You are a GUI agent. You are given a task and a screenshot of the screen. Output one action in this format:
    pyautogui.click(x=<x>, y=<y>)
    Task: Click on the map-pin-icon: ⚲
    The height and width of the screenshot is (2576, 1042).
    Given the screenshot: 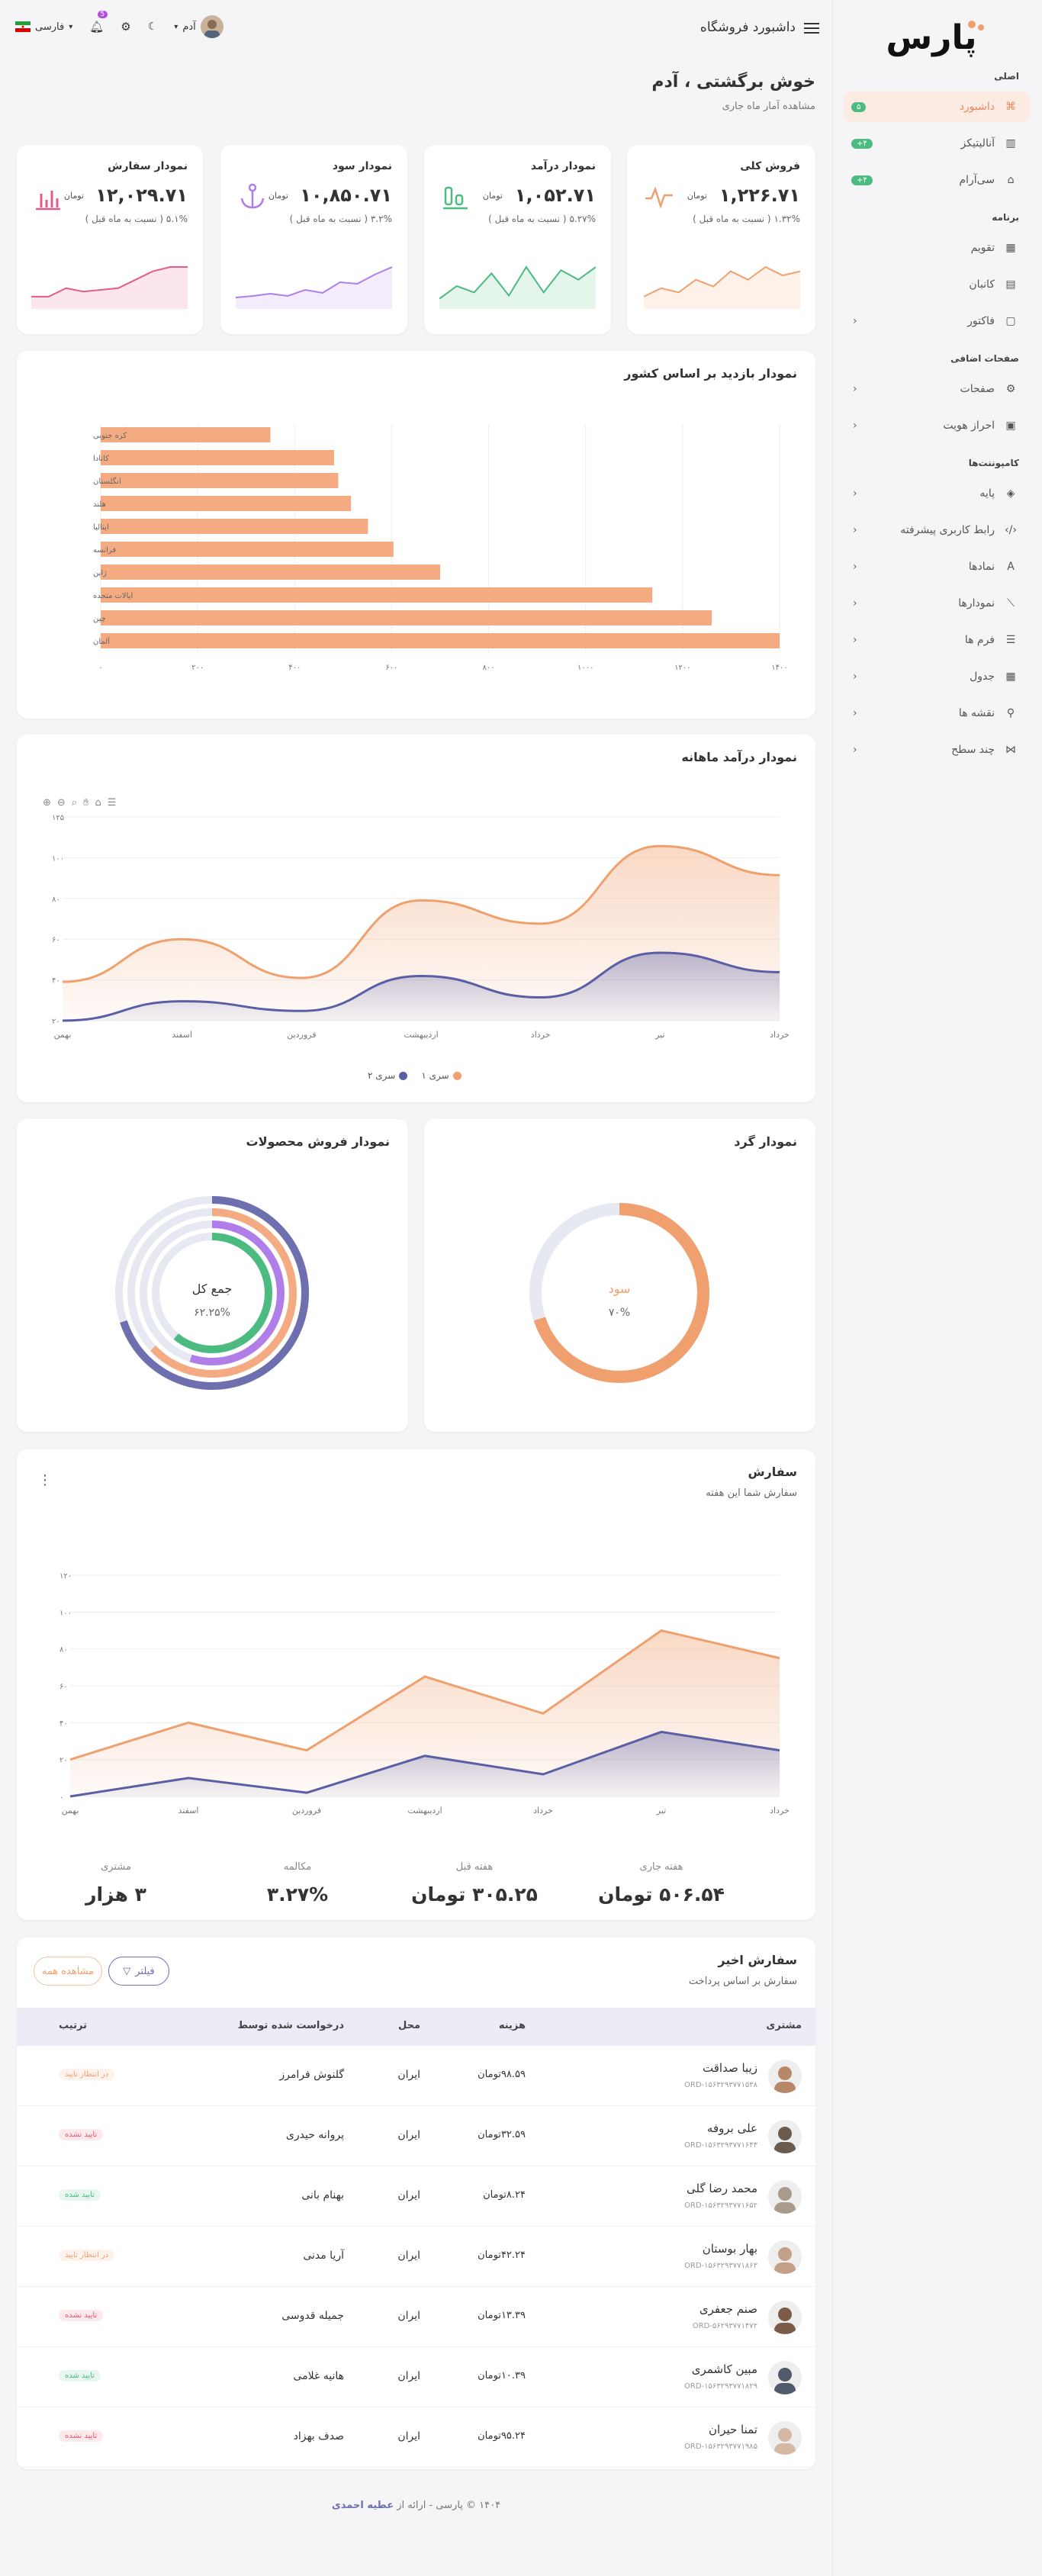 What is the action you would take?
    pyautogui.click(x=1010, y=713)
    